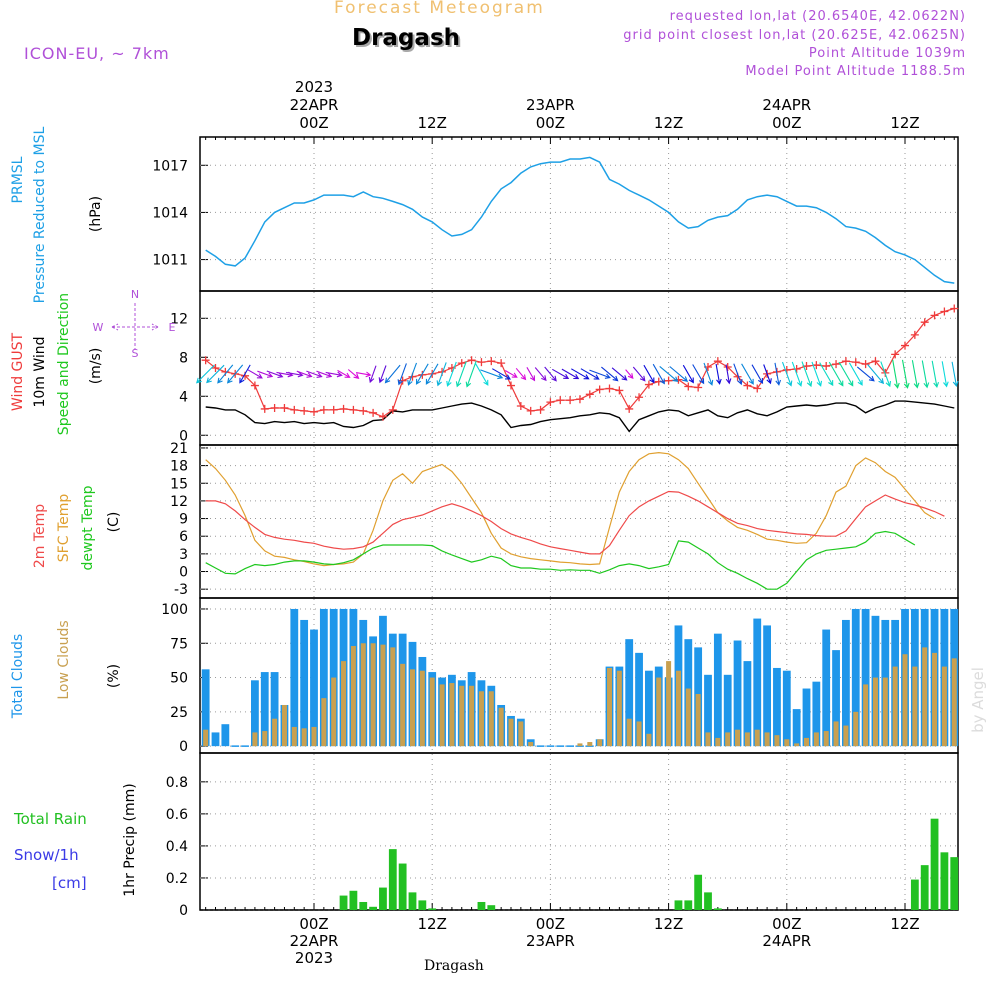  I want to click on pressure-label-prmsl: PRMSL, so click(18, 179).